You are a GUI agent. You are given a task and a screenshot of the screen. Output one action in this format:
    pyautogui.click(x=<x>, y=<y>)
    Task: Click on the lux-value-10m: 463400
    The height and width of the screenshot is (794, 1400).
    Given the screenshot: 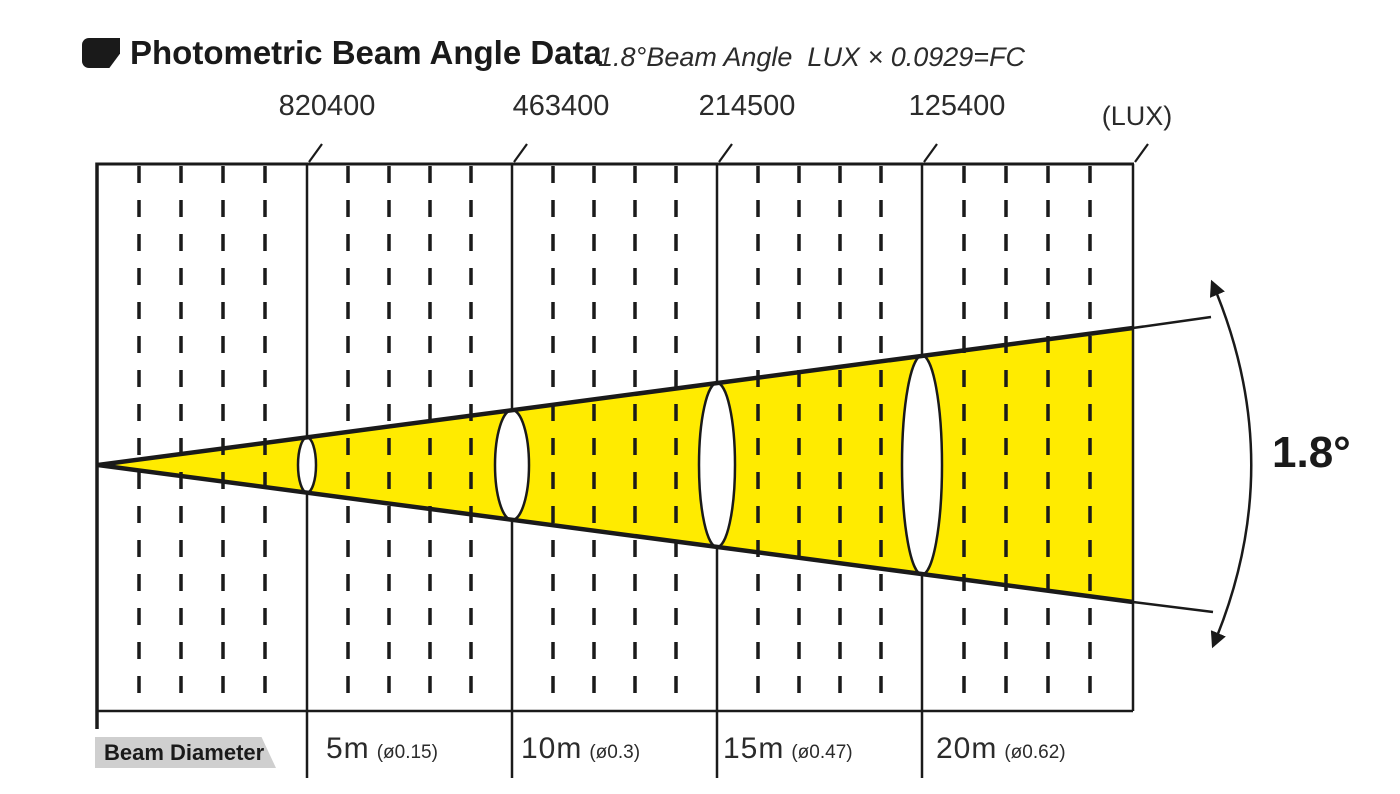 What is the action you would take?
    pyautogui.click(x=561, y=106)
    